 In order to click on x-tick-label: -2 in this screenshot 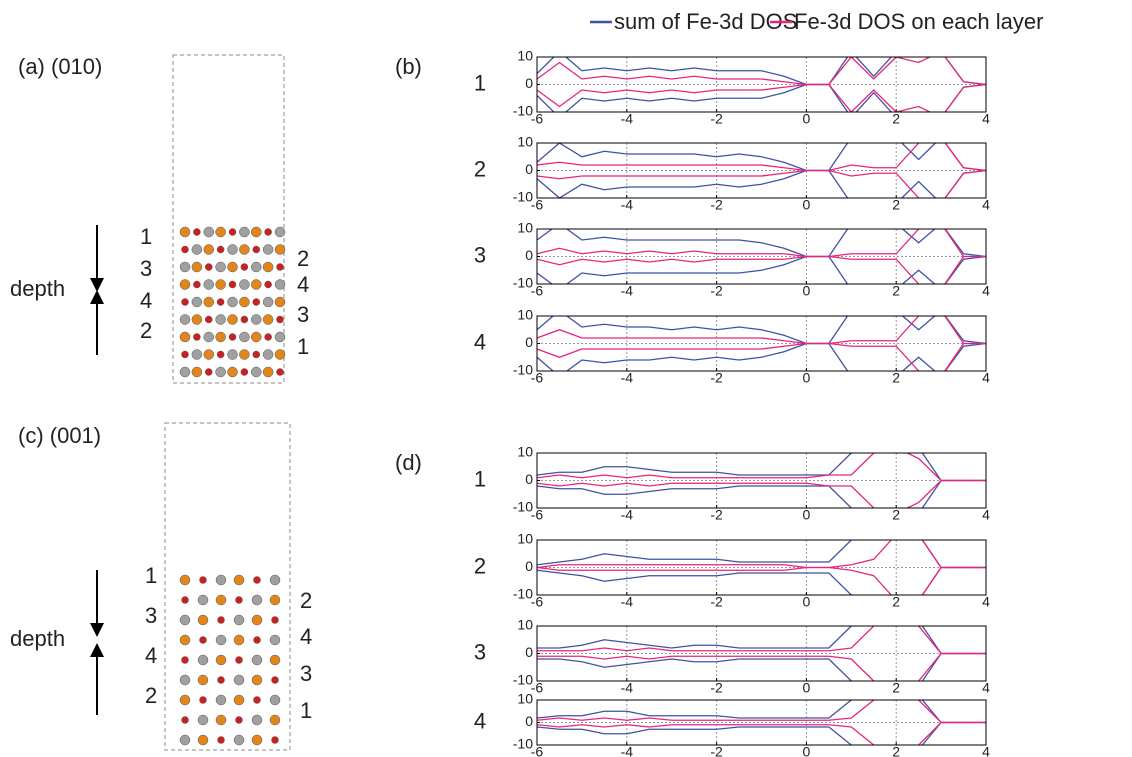, I will do `click(716, 515)`.